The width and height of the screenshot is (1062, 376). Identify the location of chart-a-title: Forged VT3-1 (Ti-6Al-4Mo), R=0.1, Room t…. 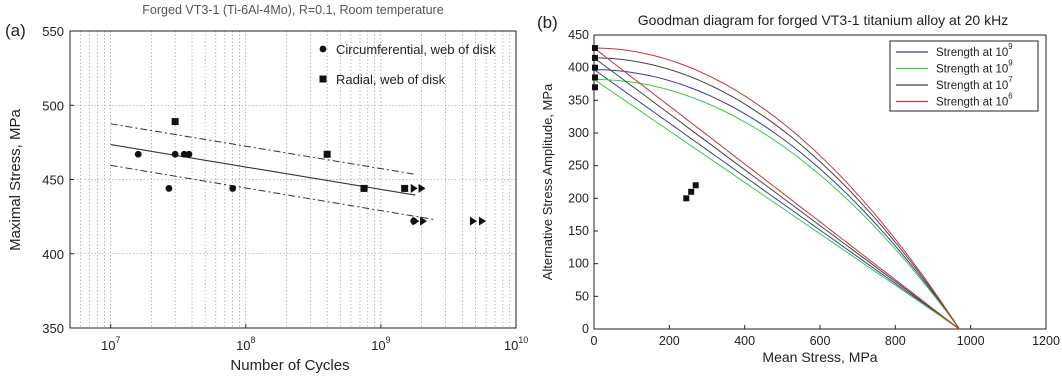
(292, 10).